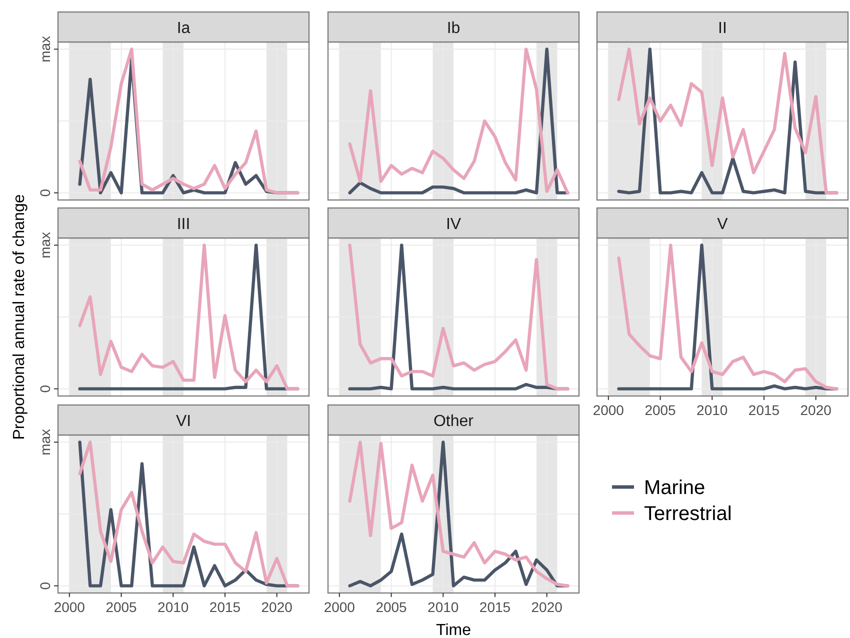 Image resolution: width=850 pixels, height=638 pixels. Describe the element at coordinates (453, 421) in the screenshot. I see `chart-title: Other` at that location.